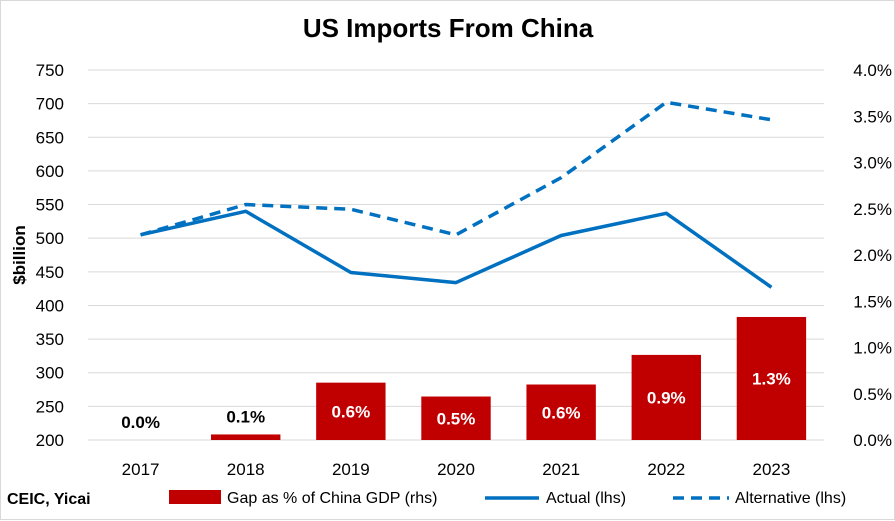  What do you see at coordinates (872, 163) in the screenshot?
I see `y2-tick-label: 3.0%` at bounding box center [872, 163].